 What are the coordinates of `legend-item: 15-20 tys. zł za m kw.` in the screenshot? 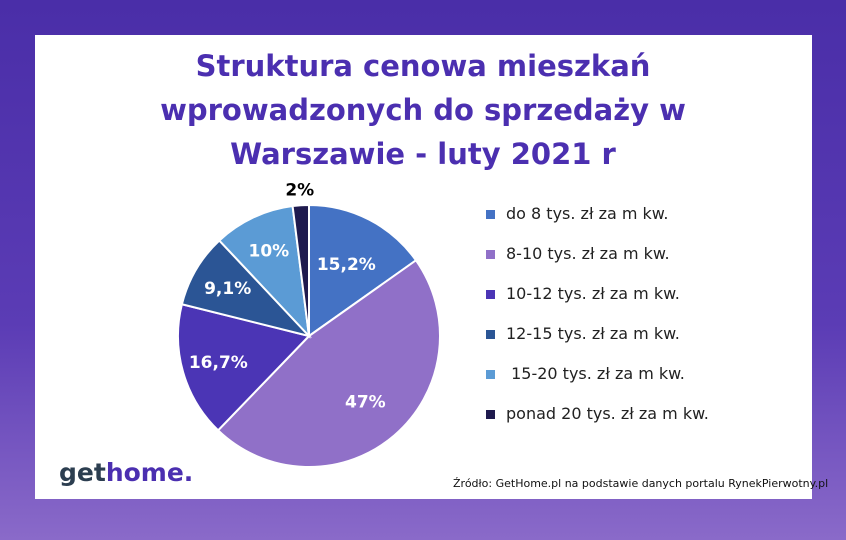 It's located at (597, 382).